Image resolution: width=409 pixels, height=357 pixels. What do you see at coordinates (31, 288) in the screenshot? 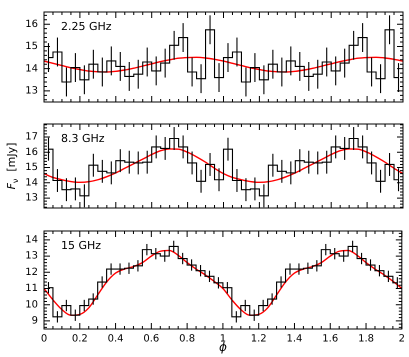
I see `y-tick-label: 11` at bounding box center [31, 288].